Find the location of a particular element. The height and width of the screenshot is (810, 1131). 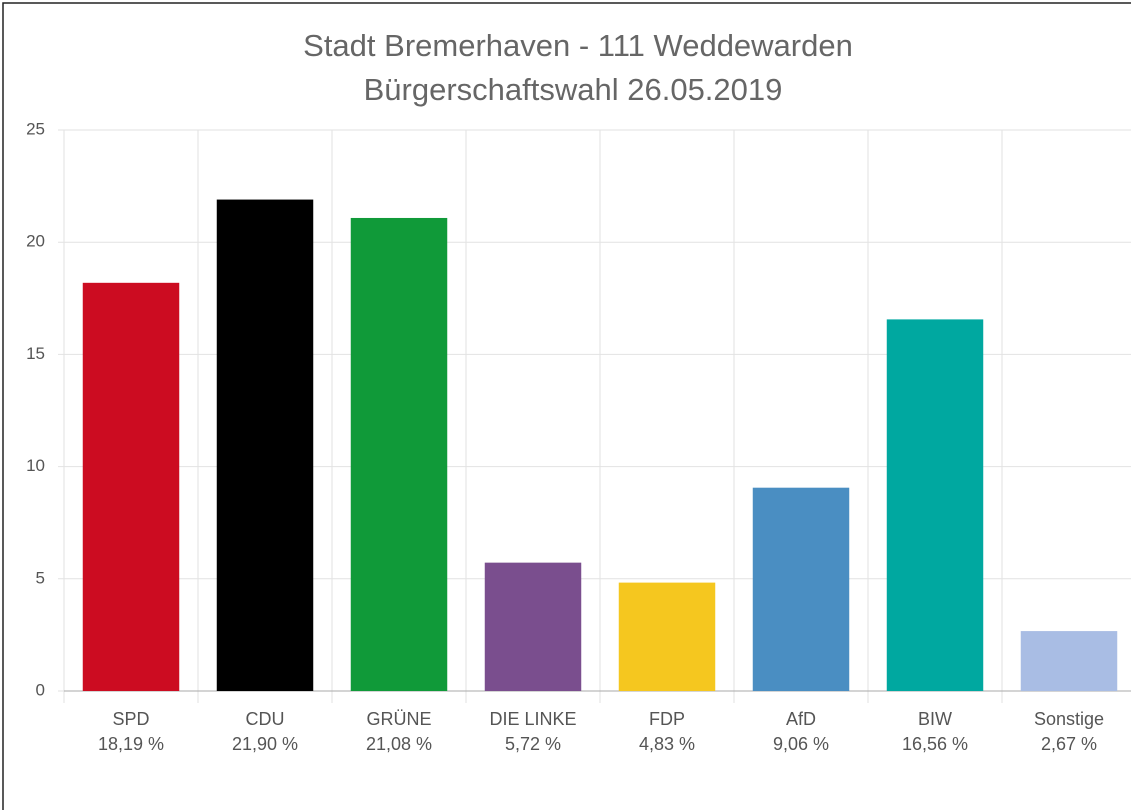

y-tick-label: 0 is located at coordinates (40, 689).